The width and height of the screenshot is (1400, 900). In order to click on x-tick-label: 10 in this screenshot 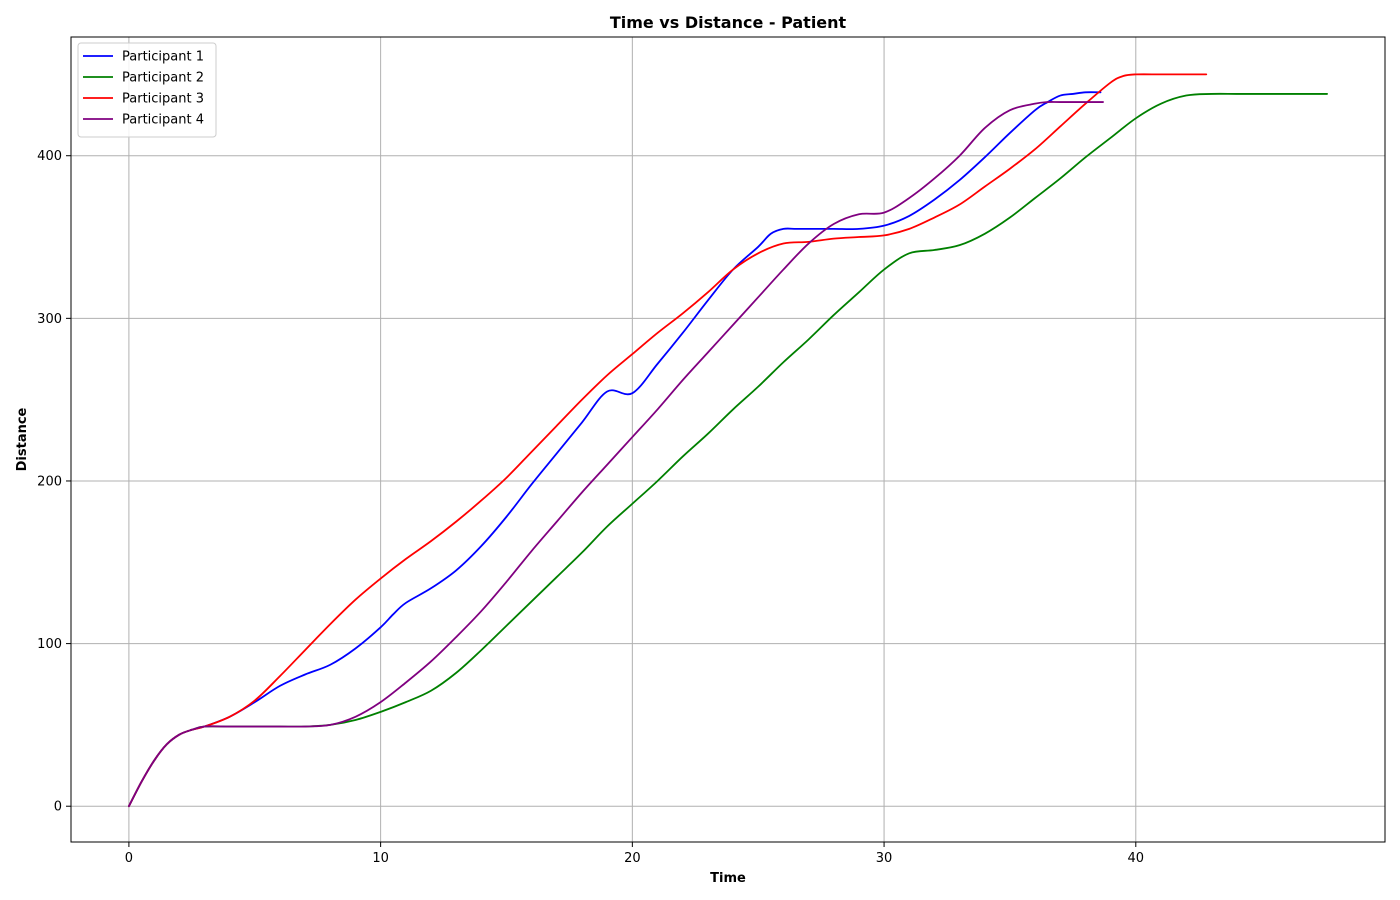, I will do `click(380, 858)`.